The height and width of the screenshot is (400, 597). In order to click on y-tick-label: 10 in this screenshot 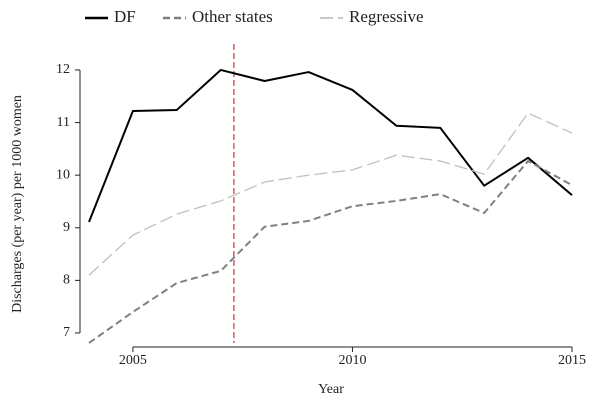, I will do `click(63, 174)`.